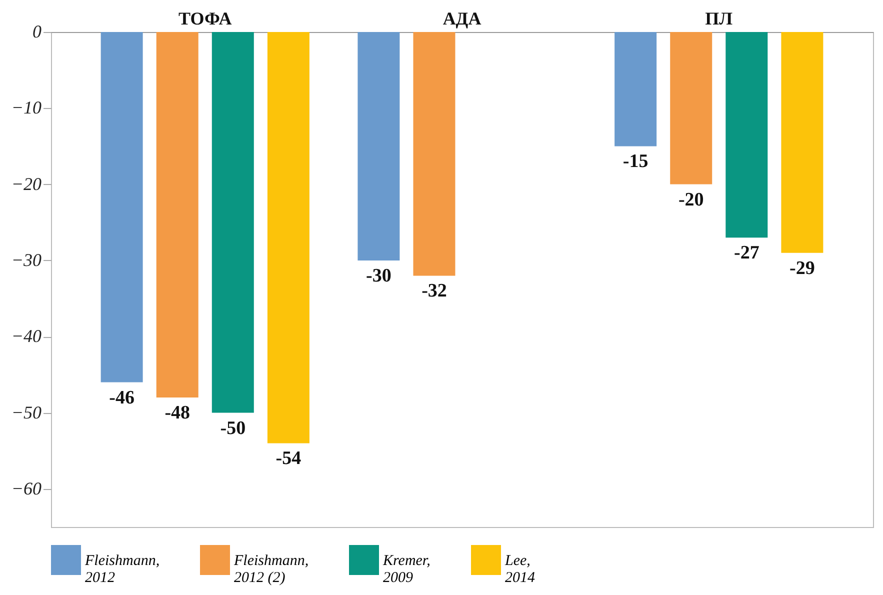 The image size is (883, 595). I want to click on data-label: -30, so click(379, 275).